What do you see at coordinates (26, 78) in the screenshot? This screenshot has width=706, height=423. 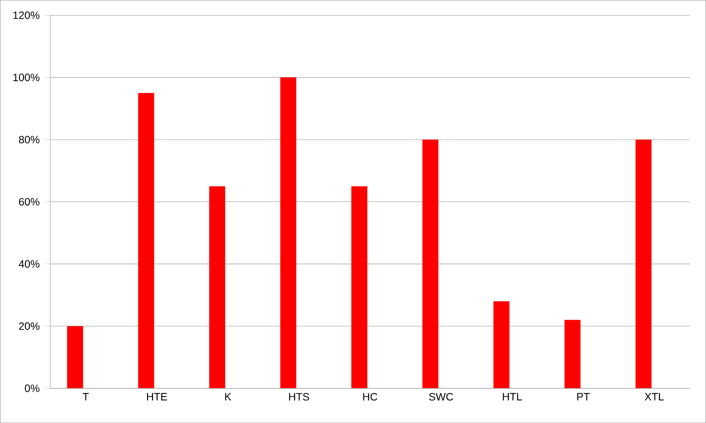 I see `y-tick-label: 100%` at bounding box center [26, 78].